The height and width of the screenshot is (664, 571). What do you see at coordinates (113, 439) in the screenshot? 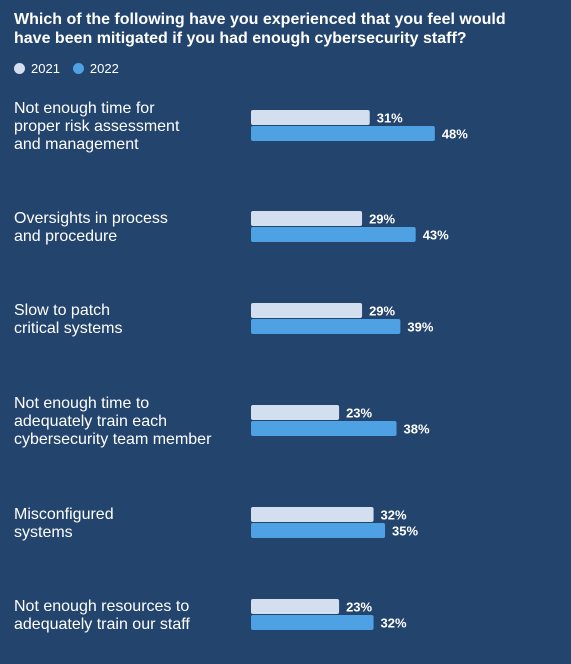
I see `category-label-line: cybersecurity team member` at bounding box center [113, 439].